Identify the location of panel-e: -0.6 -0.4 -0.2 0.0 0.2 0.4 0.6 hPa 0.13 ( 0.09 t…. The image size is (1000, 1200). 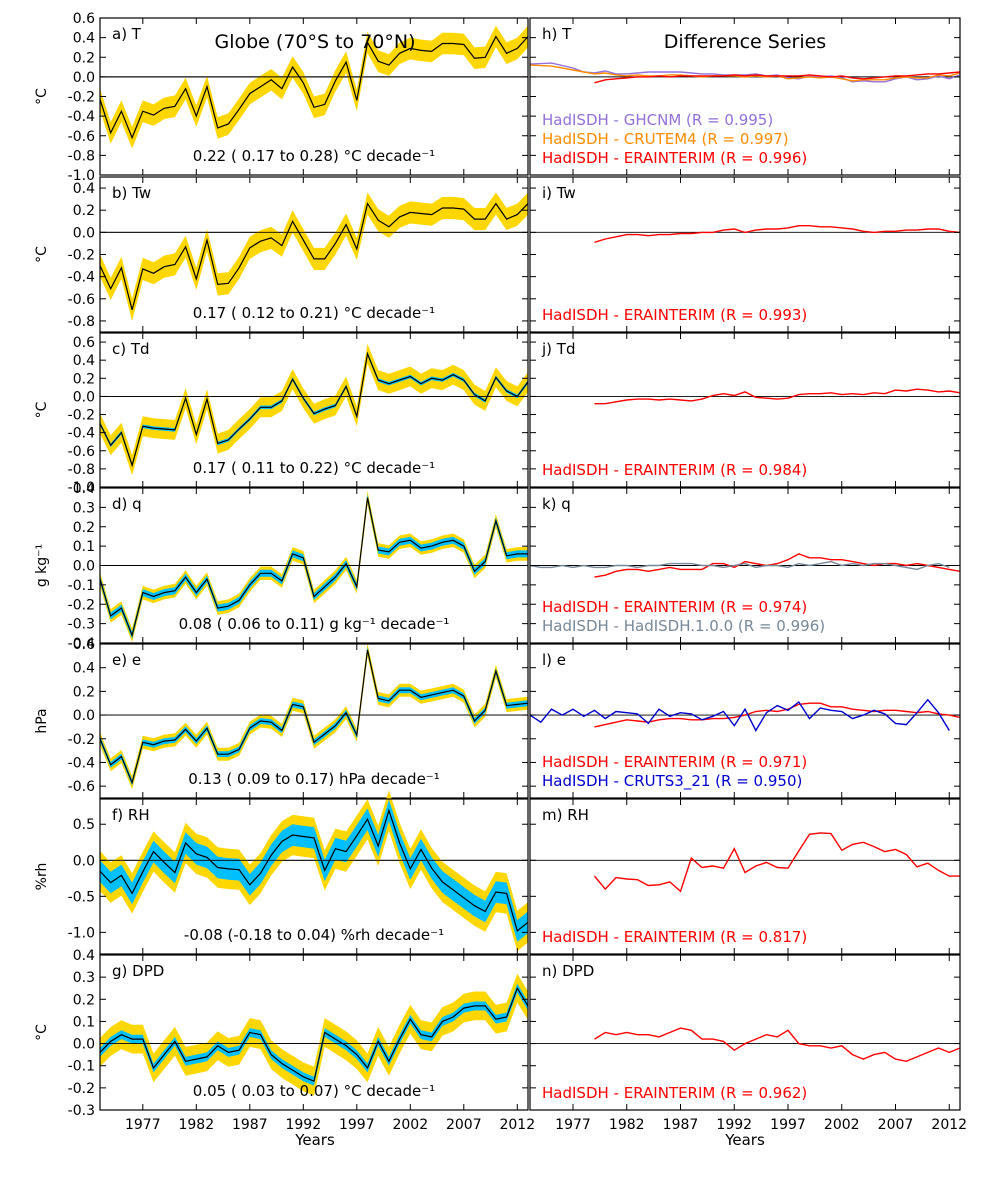
(281, 718).